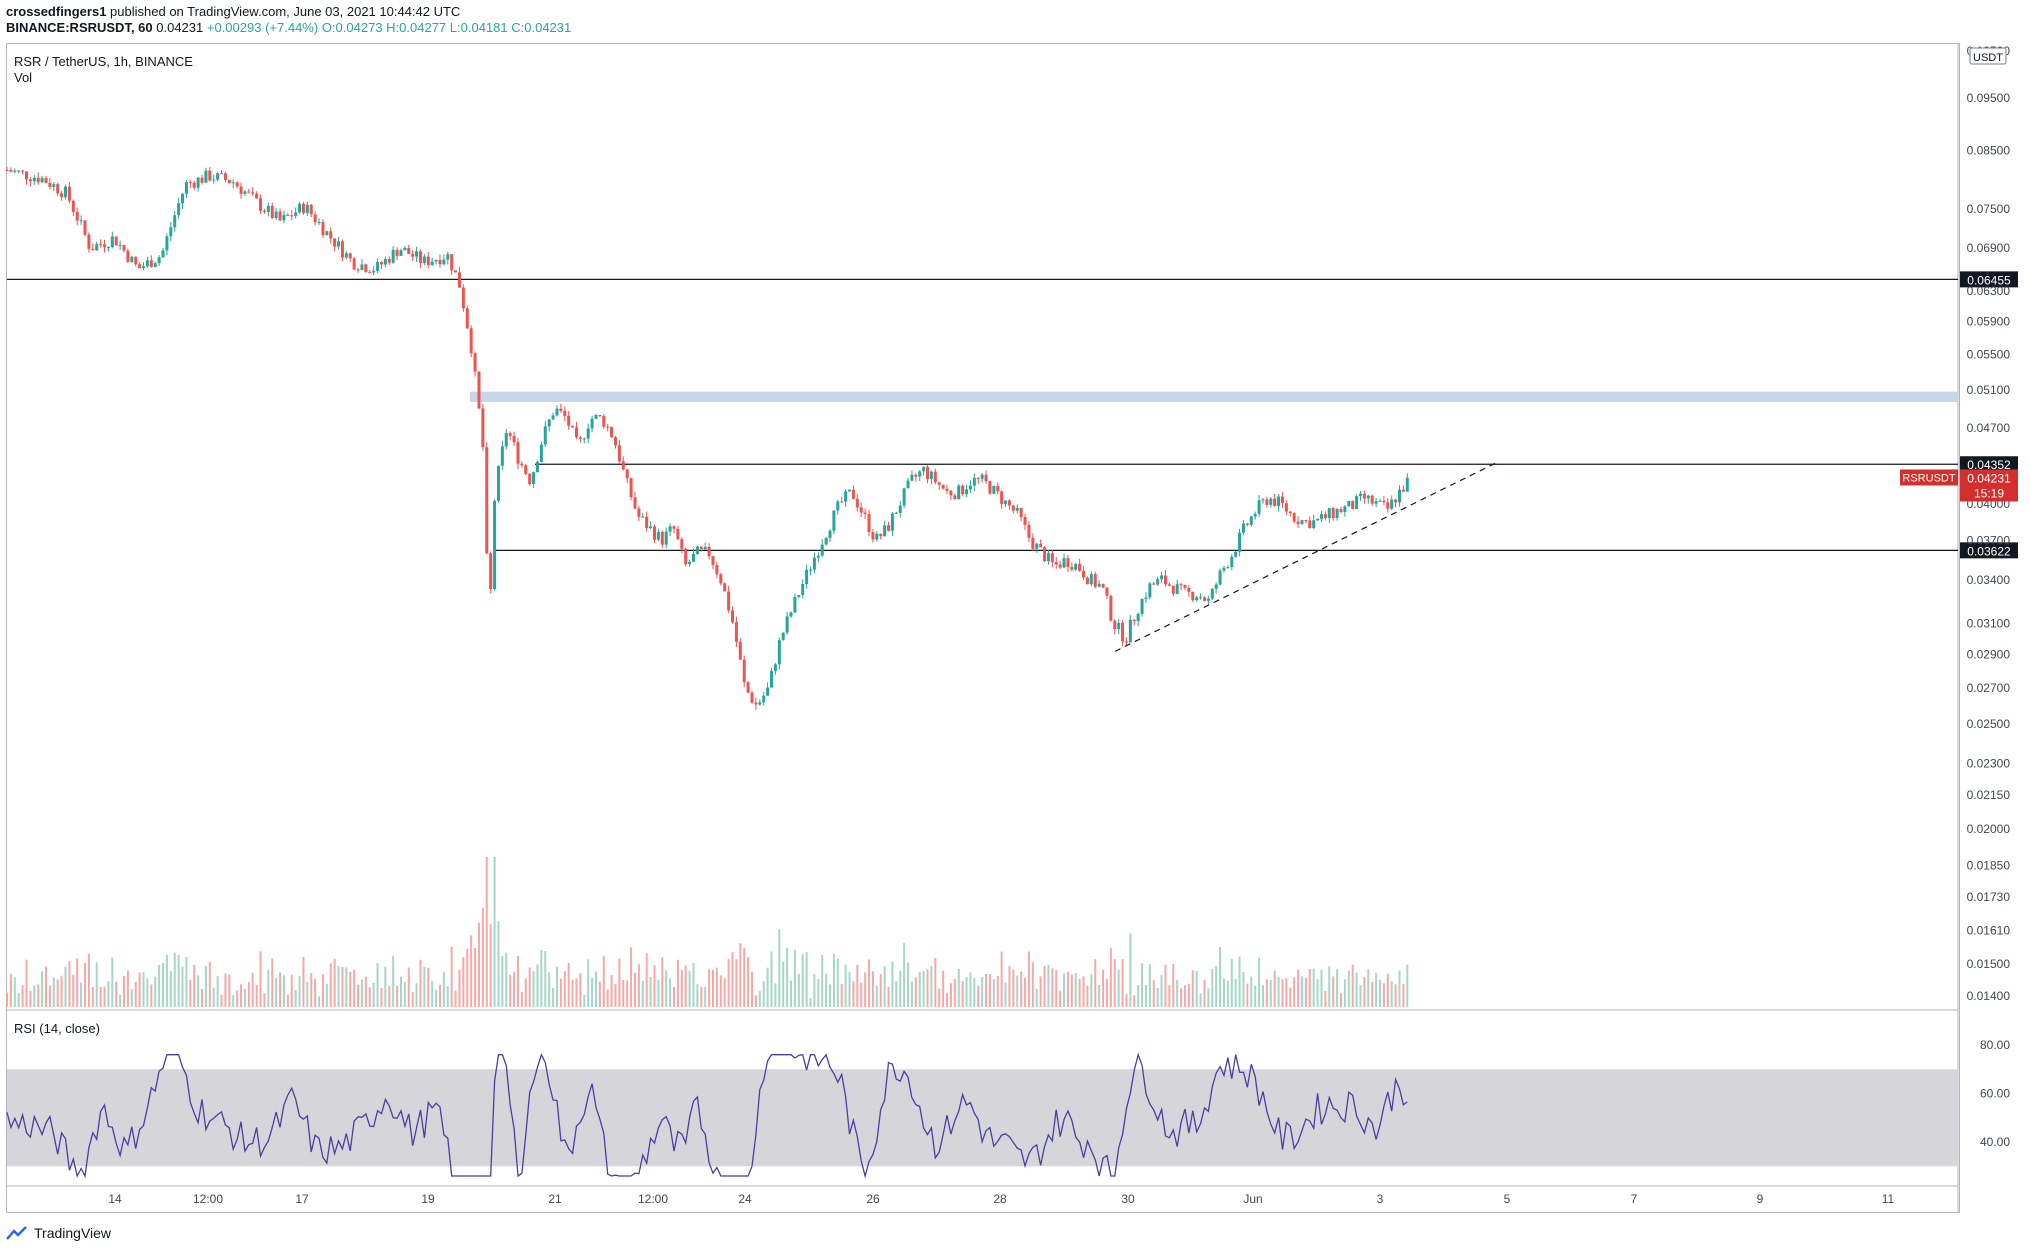  What do you see at coordinates (1888, 1199) in the screenshot?
I see `time-tick: 11` at bounding box center [1888, 1199].